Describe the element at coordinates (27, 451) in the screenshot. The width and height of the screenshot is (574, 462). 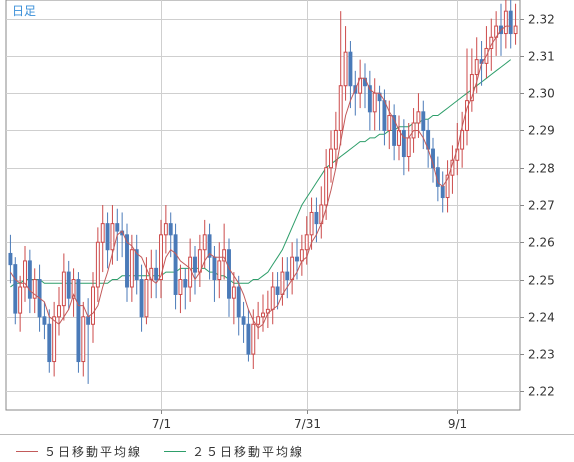
I see `legend-swatch-ma5` at that location.